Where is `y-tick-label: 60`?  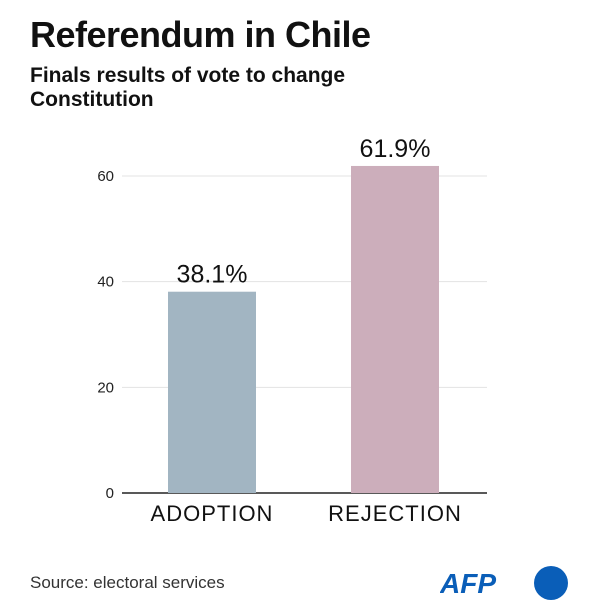
y-tick-label: 60 is located at coordinates (105, 176).